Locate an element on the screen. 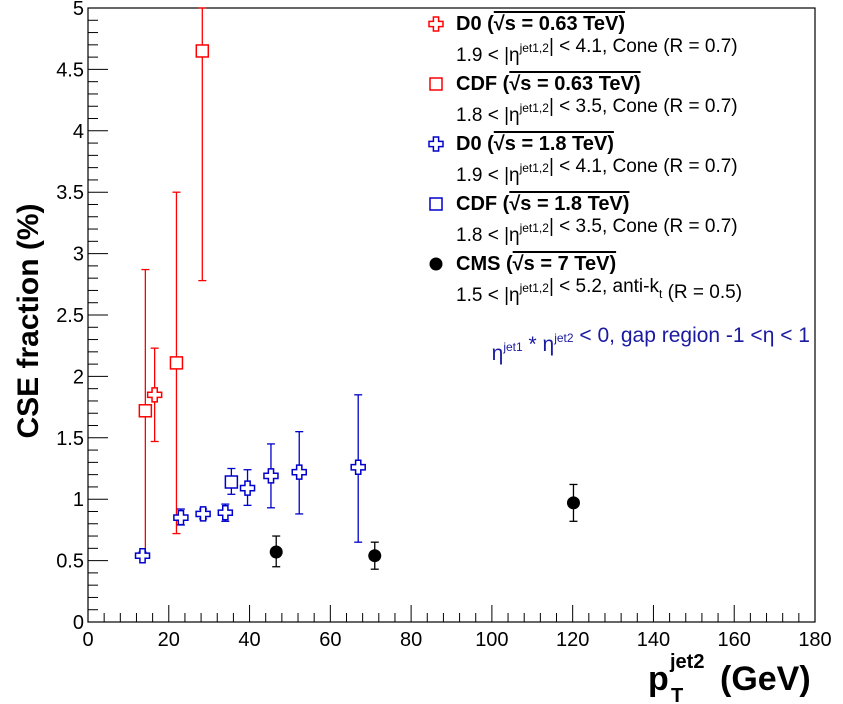  x-tick-label: 60 is located at coordinates (330, 640).